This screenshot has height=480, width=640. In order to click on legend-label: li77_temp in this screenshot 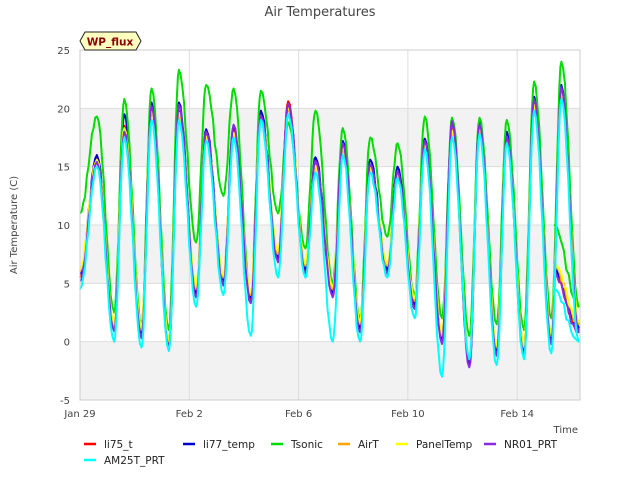, I will do `click(229, 445)`.